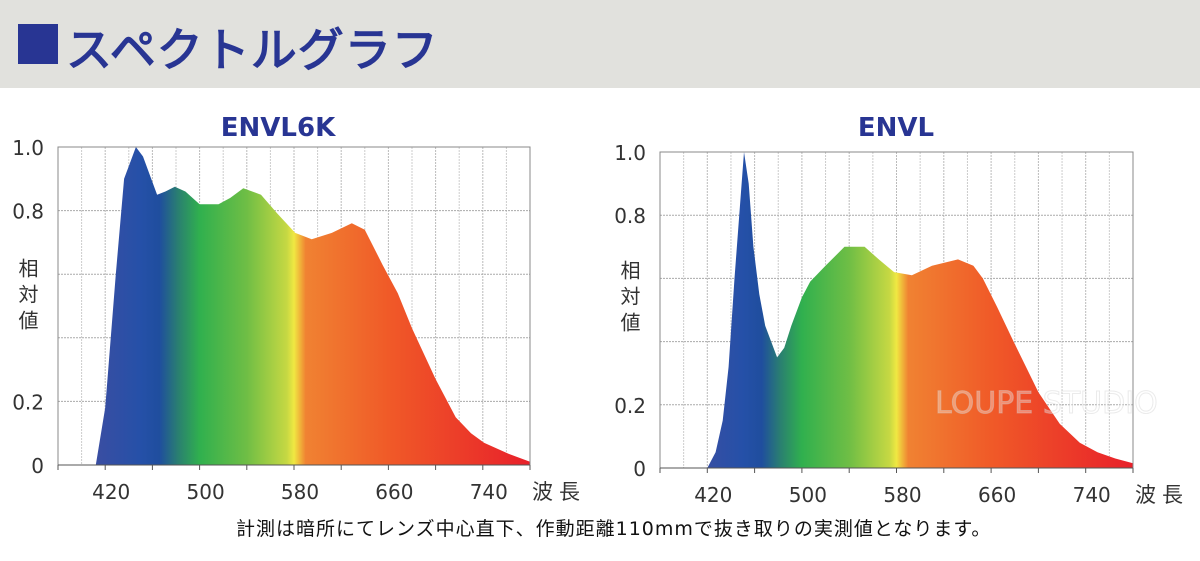  What do you see at coordinates (252, 50) in the screenshot?
I see `page-title: スペクトルグラフ` at bounding box center [252, 50].